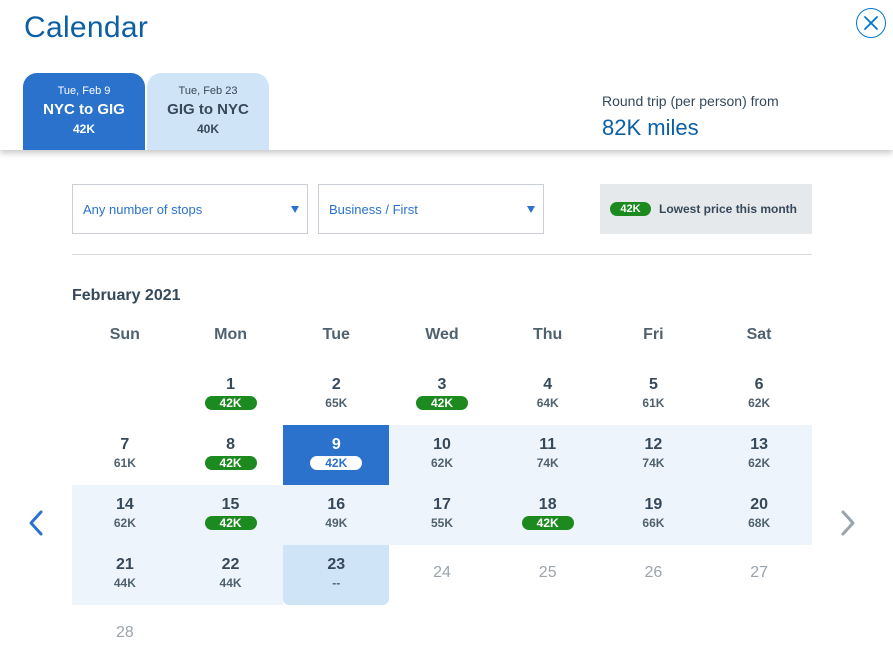 This screenshot has width=893, height=670. I want to click on day-cell: 5 61K, so click(654, 395).